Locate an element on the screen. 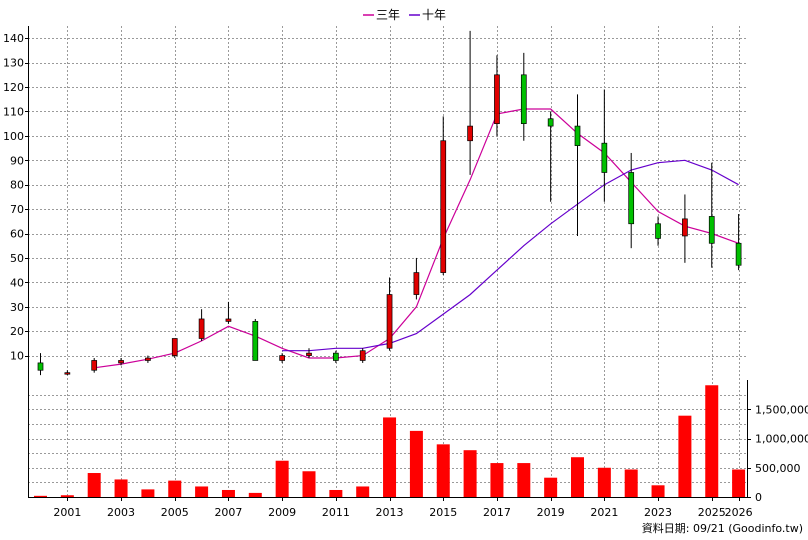  legend-label-3yr: 三年 is located at coordinates (388, 15).